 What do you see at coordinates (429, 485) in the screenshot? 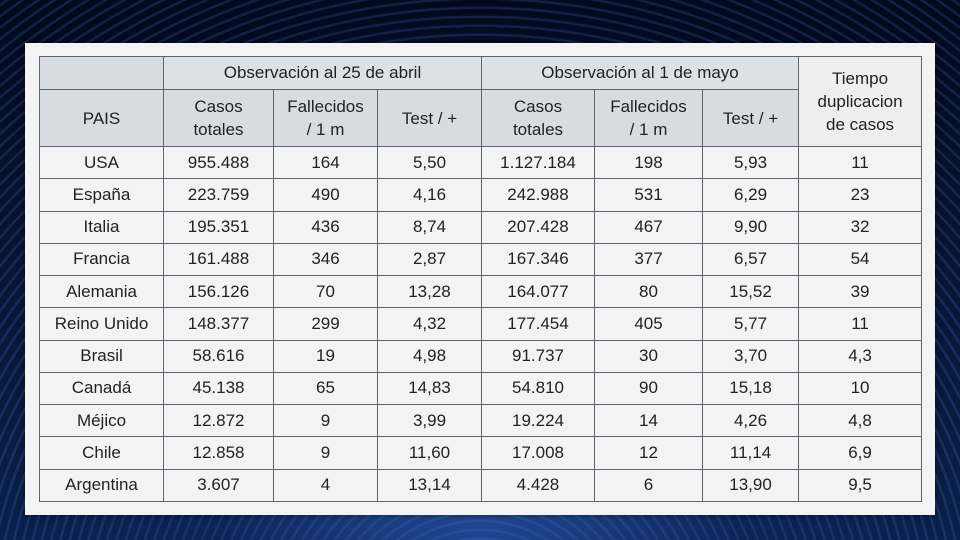
I see `cell-test-abril: 13,14` at bounding box center [429, 485].